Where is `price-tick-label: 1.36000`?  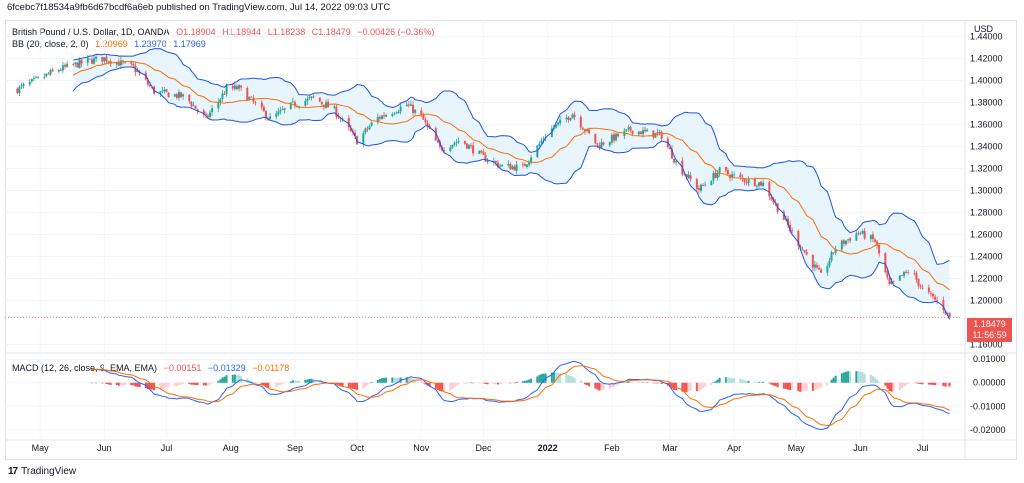
price-tick-label: 1.36000 is located at coordinates (986, 125).